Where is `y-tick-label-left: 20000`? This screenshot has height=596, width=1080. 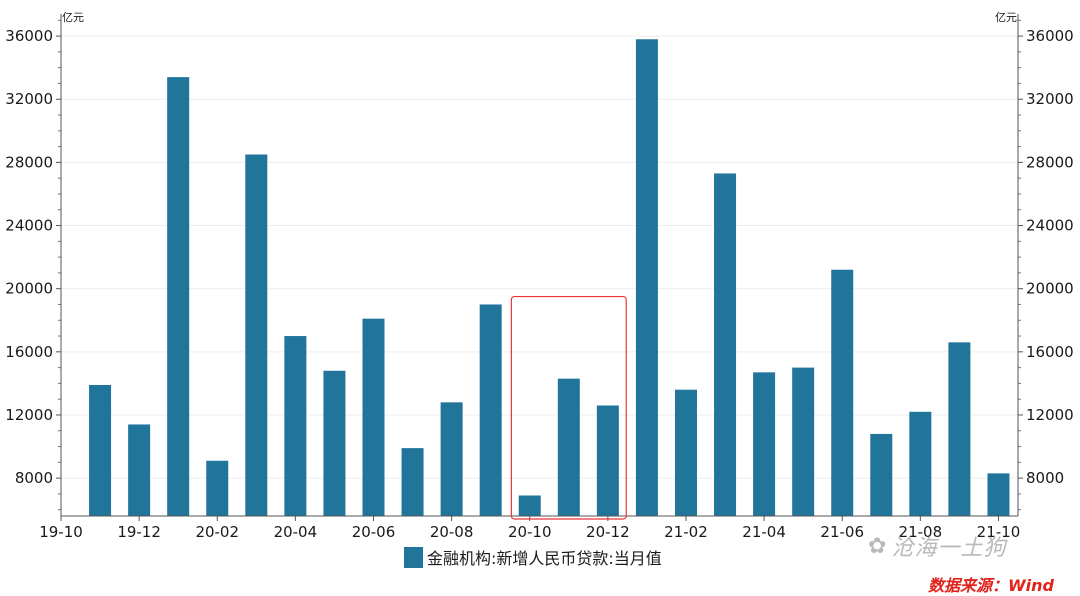 y-tick-label-left: 20000 is located at coordinates (29, 289).